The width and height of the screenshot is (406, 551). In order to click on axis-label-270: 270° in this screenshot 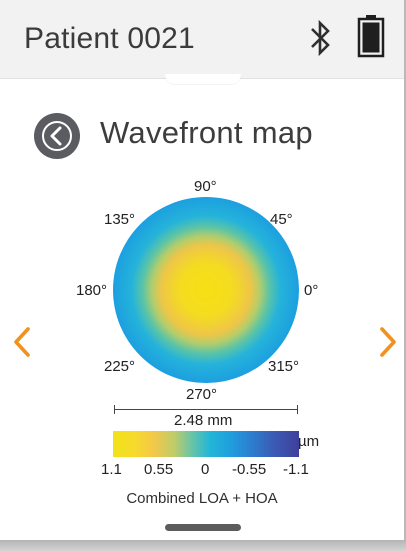, I will do `click(202, 394)`.